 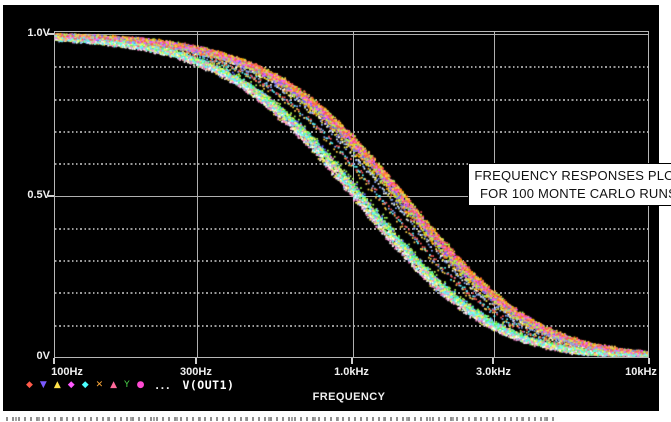 What do you see at coordinates (99, 385) in the screenshot?
I see `legend-marker: ✕` at bounding box center [99, 385].